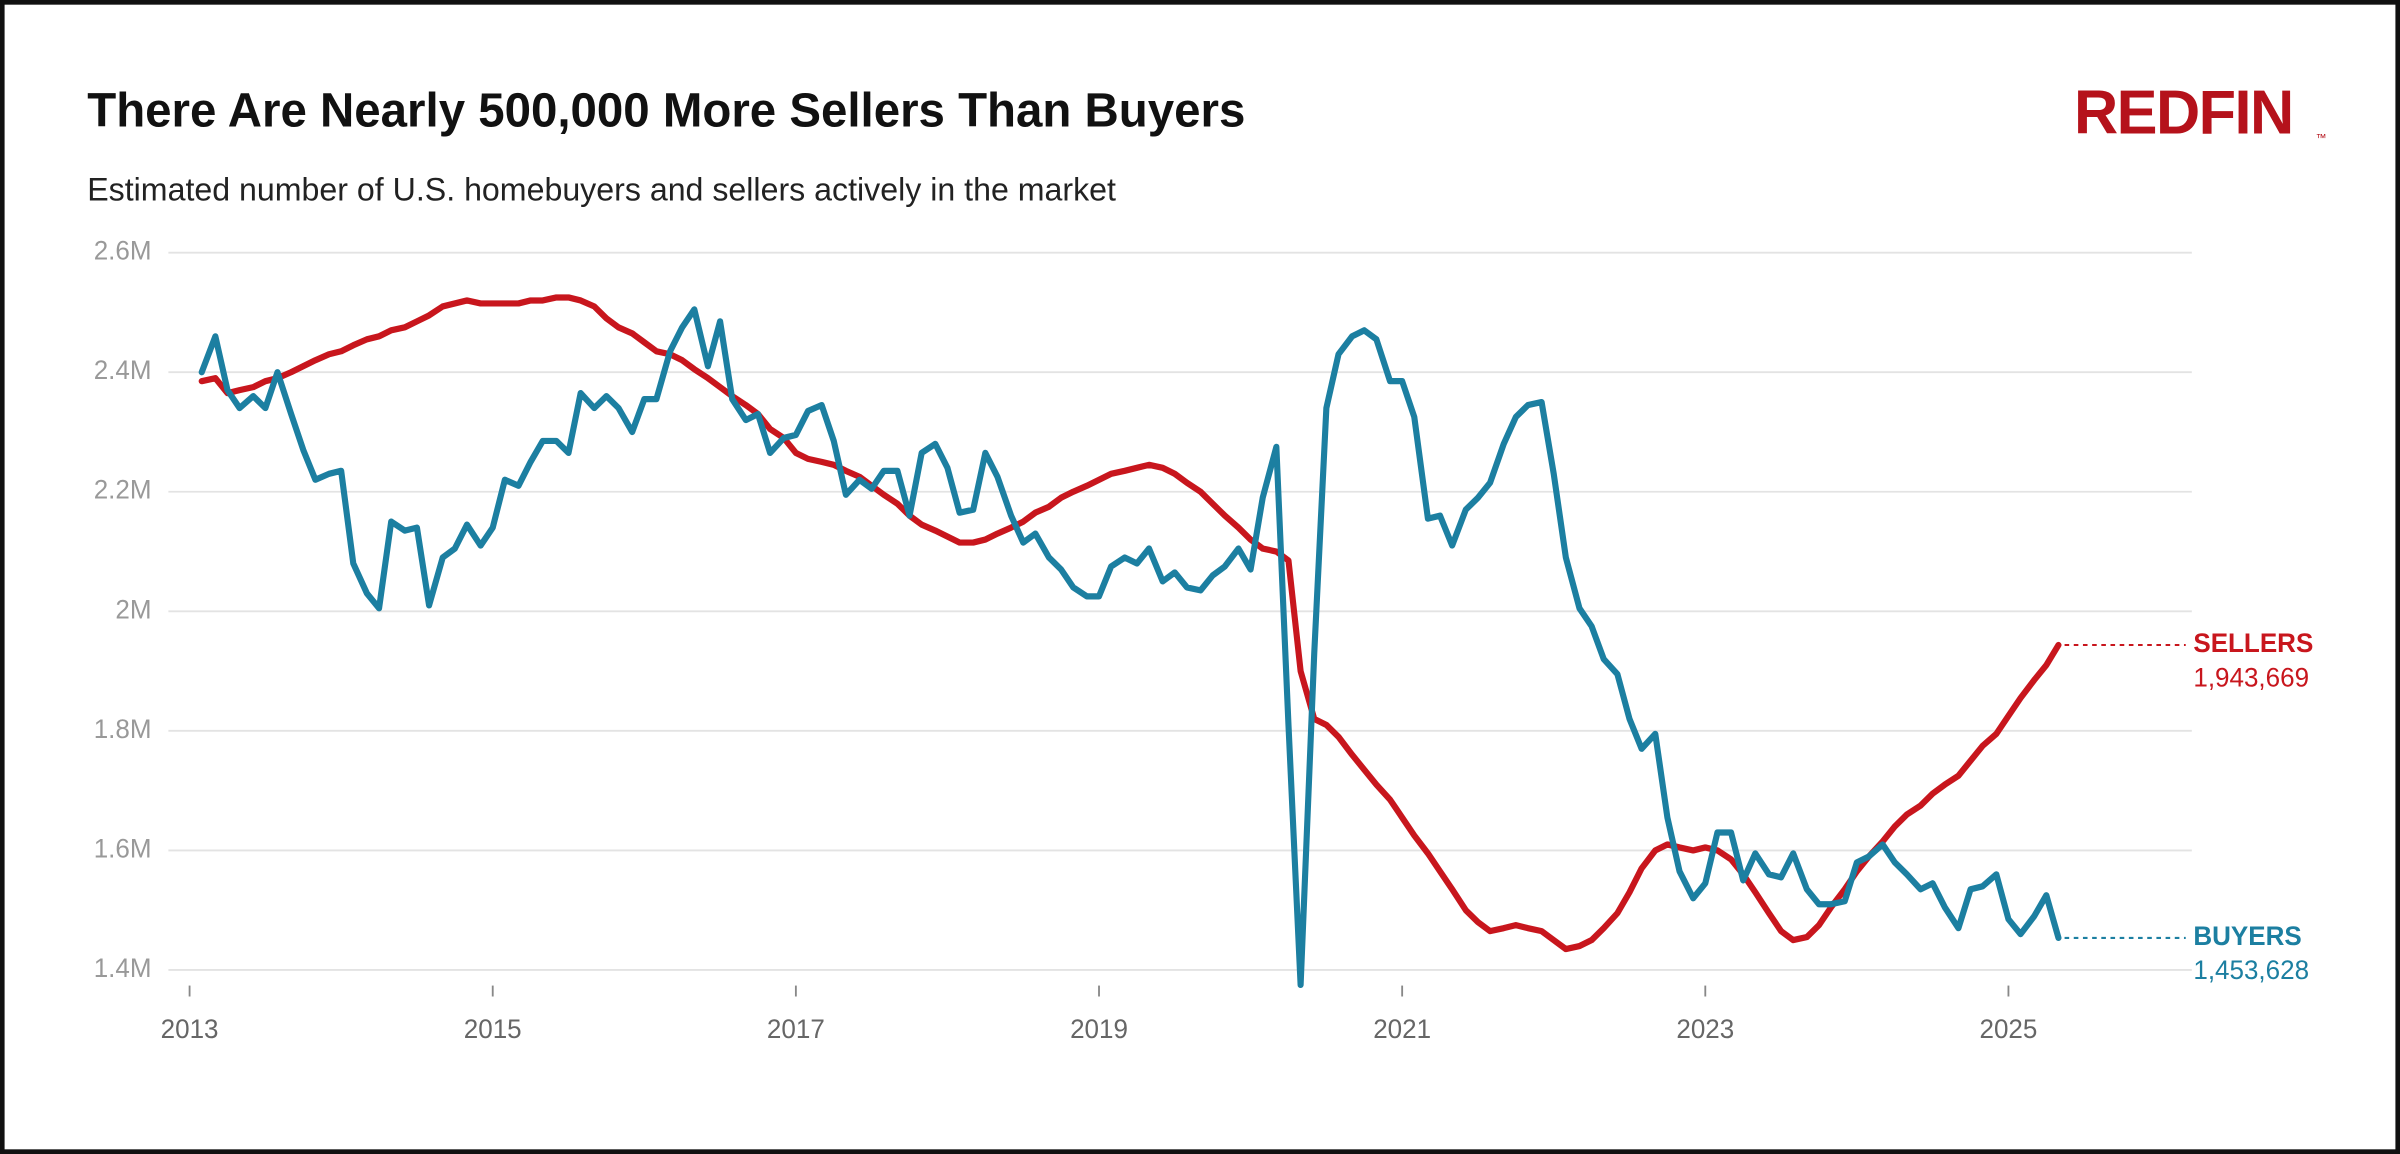  What do you see at coordinates (123, 370) in the screenshot?
I see `y-tick-label: 2.4M` at bounding box center [123, 370].